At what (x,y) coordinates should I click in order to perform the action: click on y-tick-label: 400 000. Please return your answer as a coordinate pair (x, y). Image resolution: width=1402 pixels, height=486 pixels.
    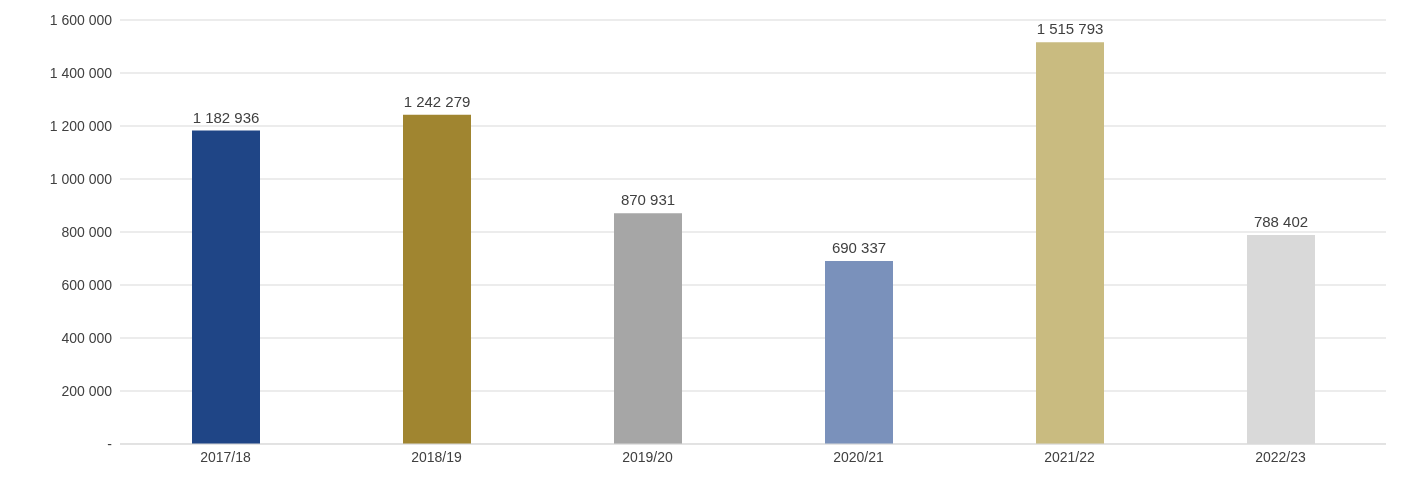
    Looking at the image, I should click on (87, 337).